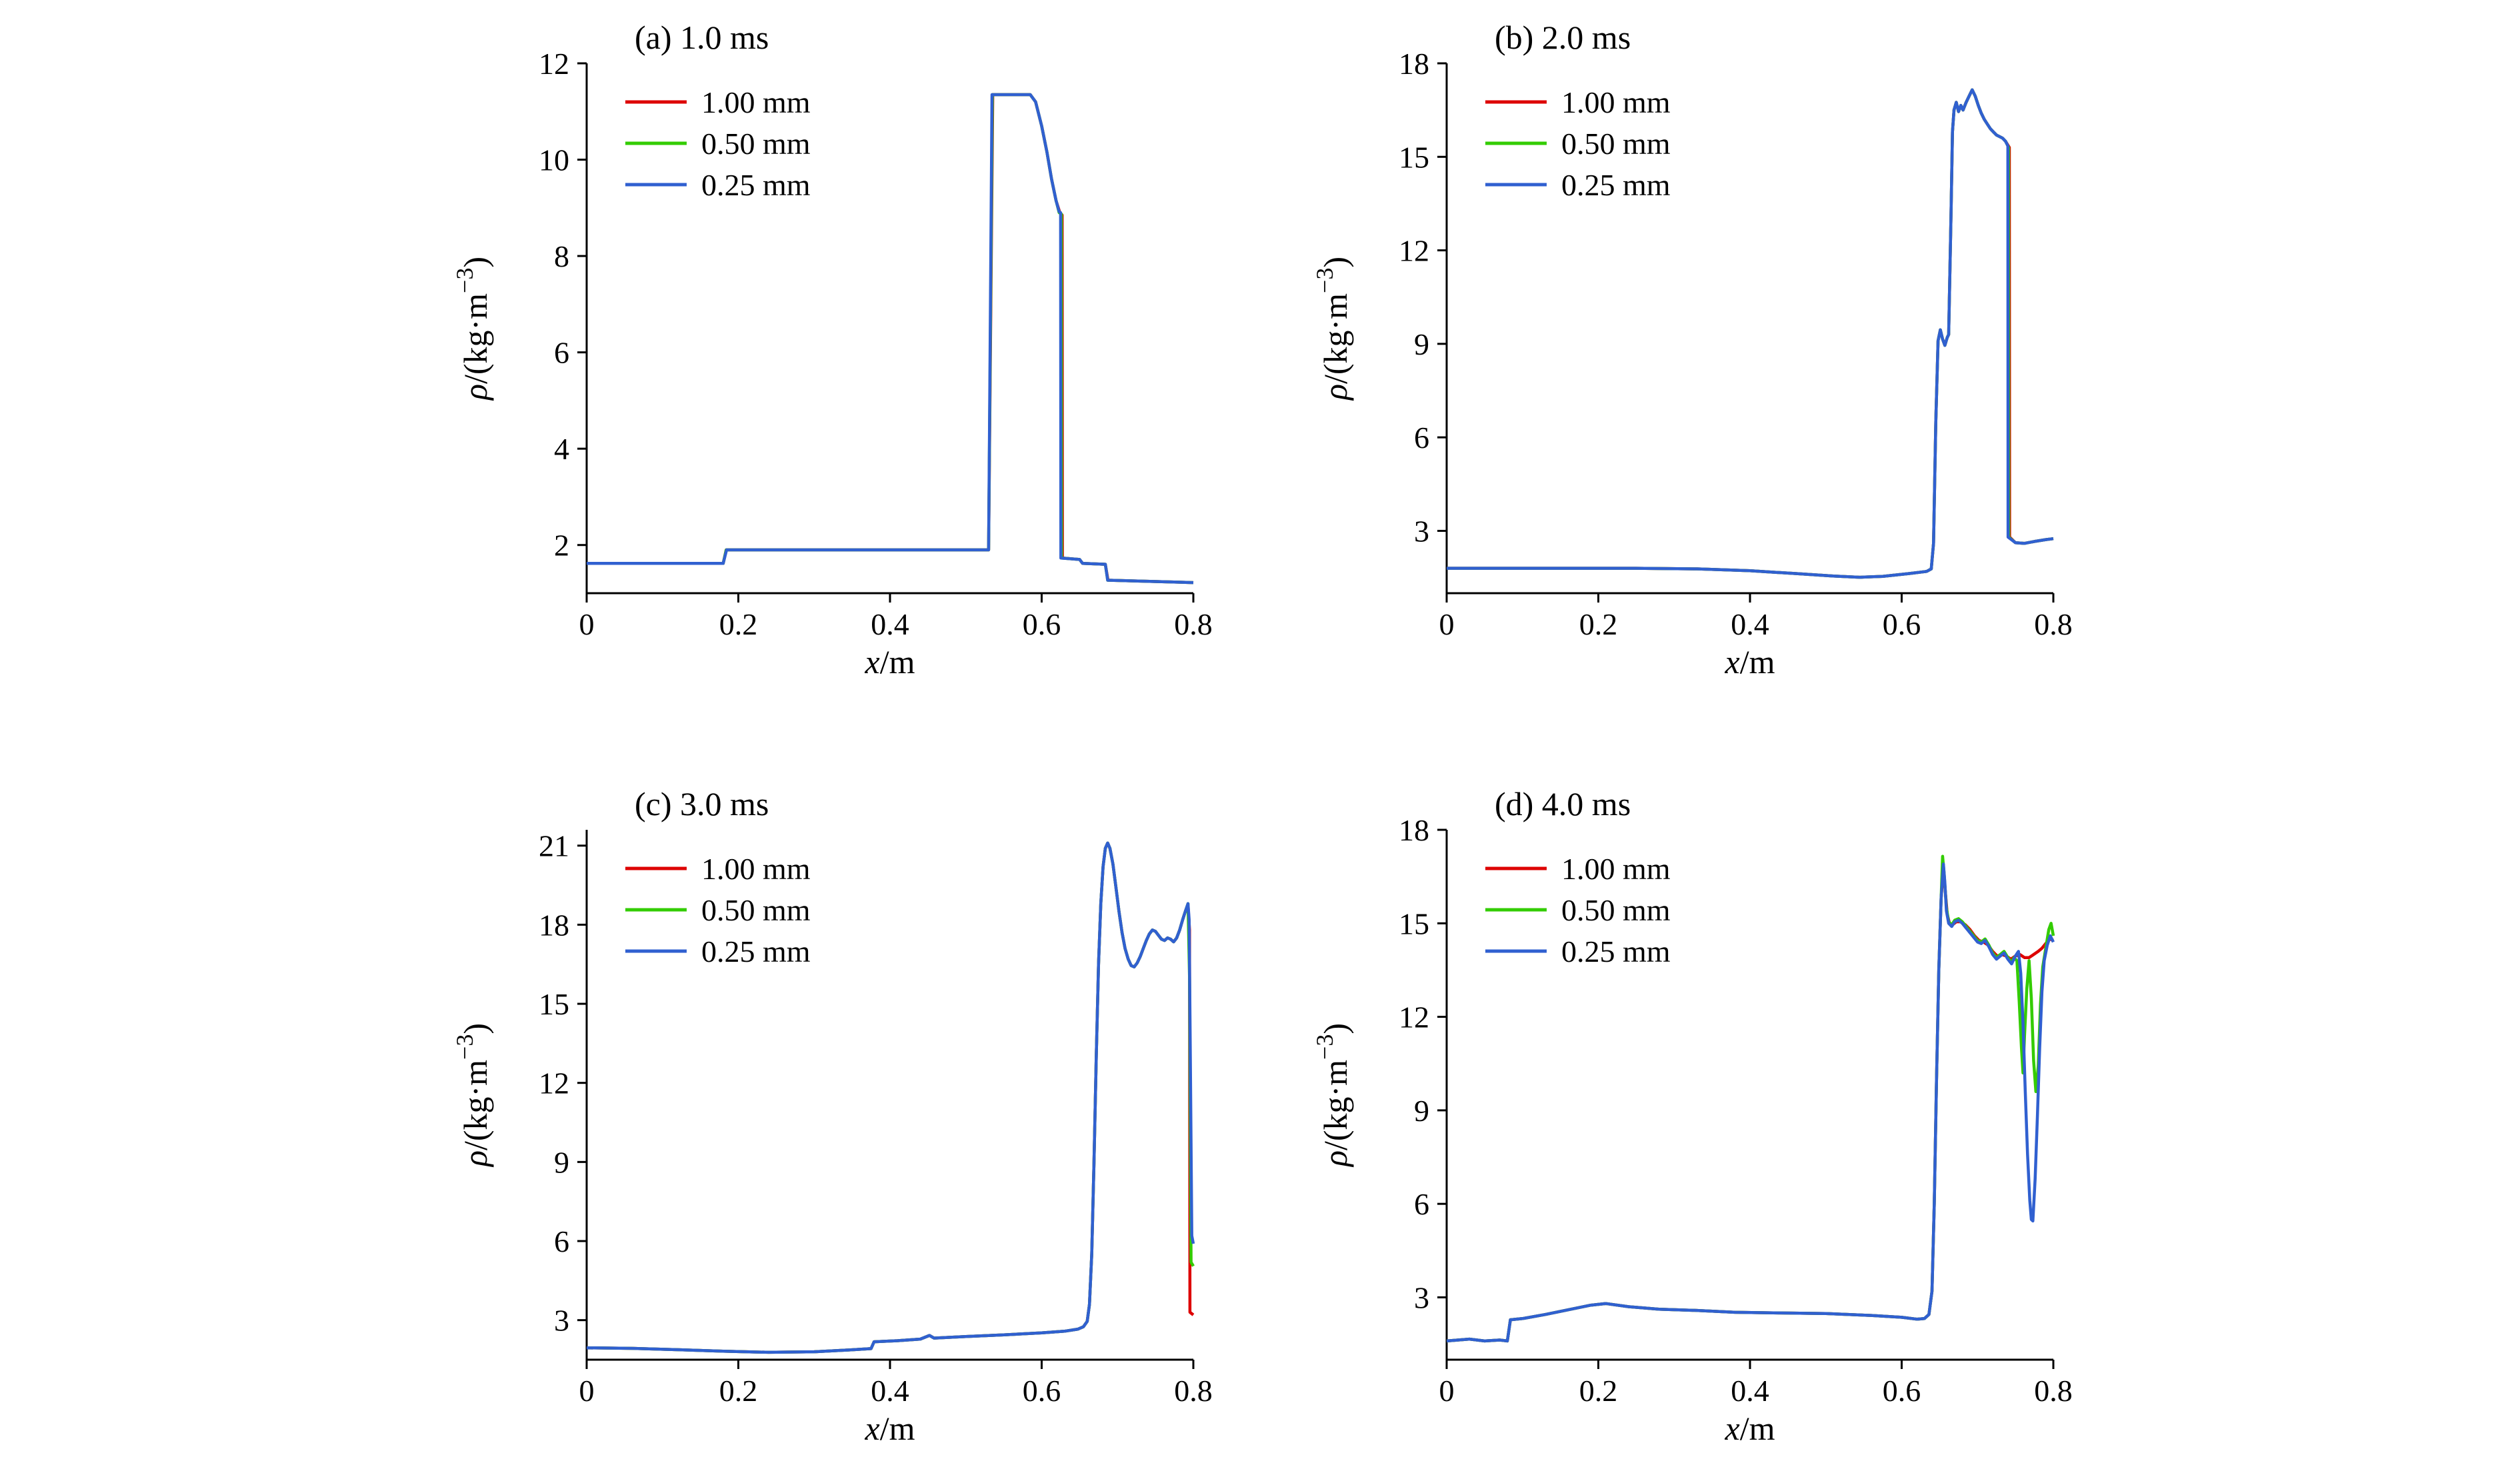  Describe the element at coordinates (1042, 624) in the screenshot. I see `x-tick-label: 0.6` at that location.